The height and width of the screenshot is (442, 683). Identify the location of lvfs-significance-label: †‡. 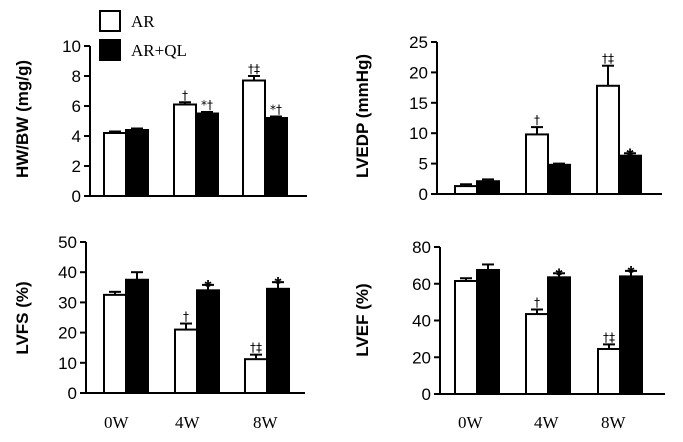
(256, 348).